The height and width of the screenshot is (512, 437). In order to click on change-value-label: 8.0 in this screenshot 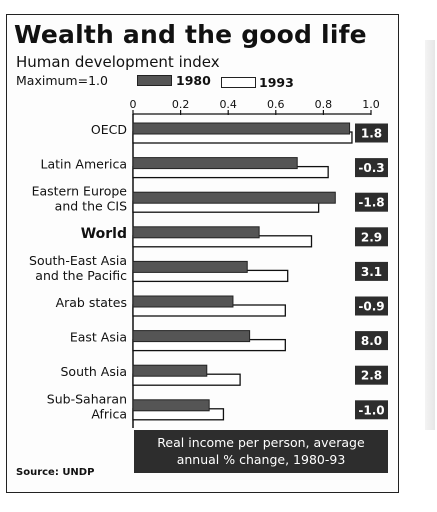, I will do `click(371, 341)`.